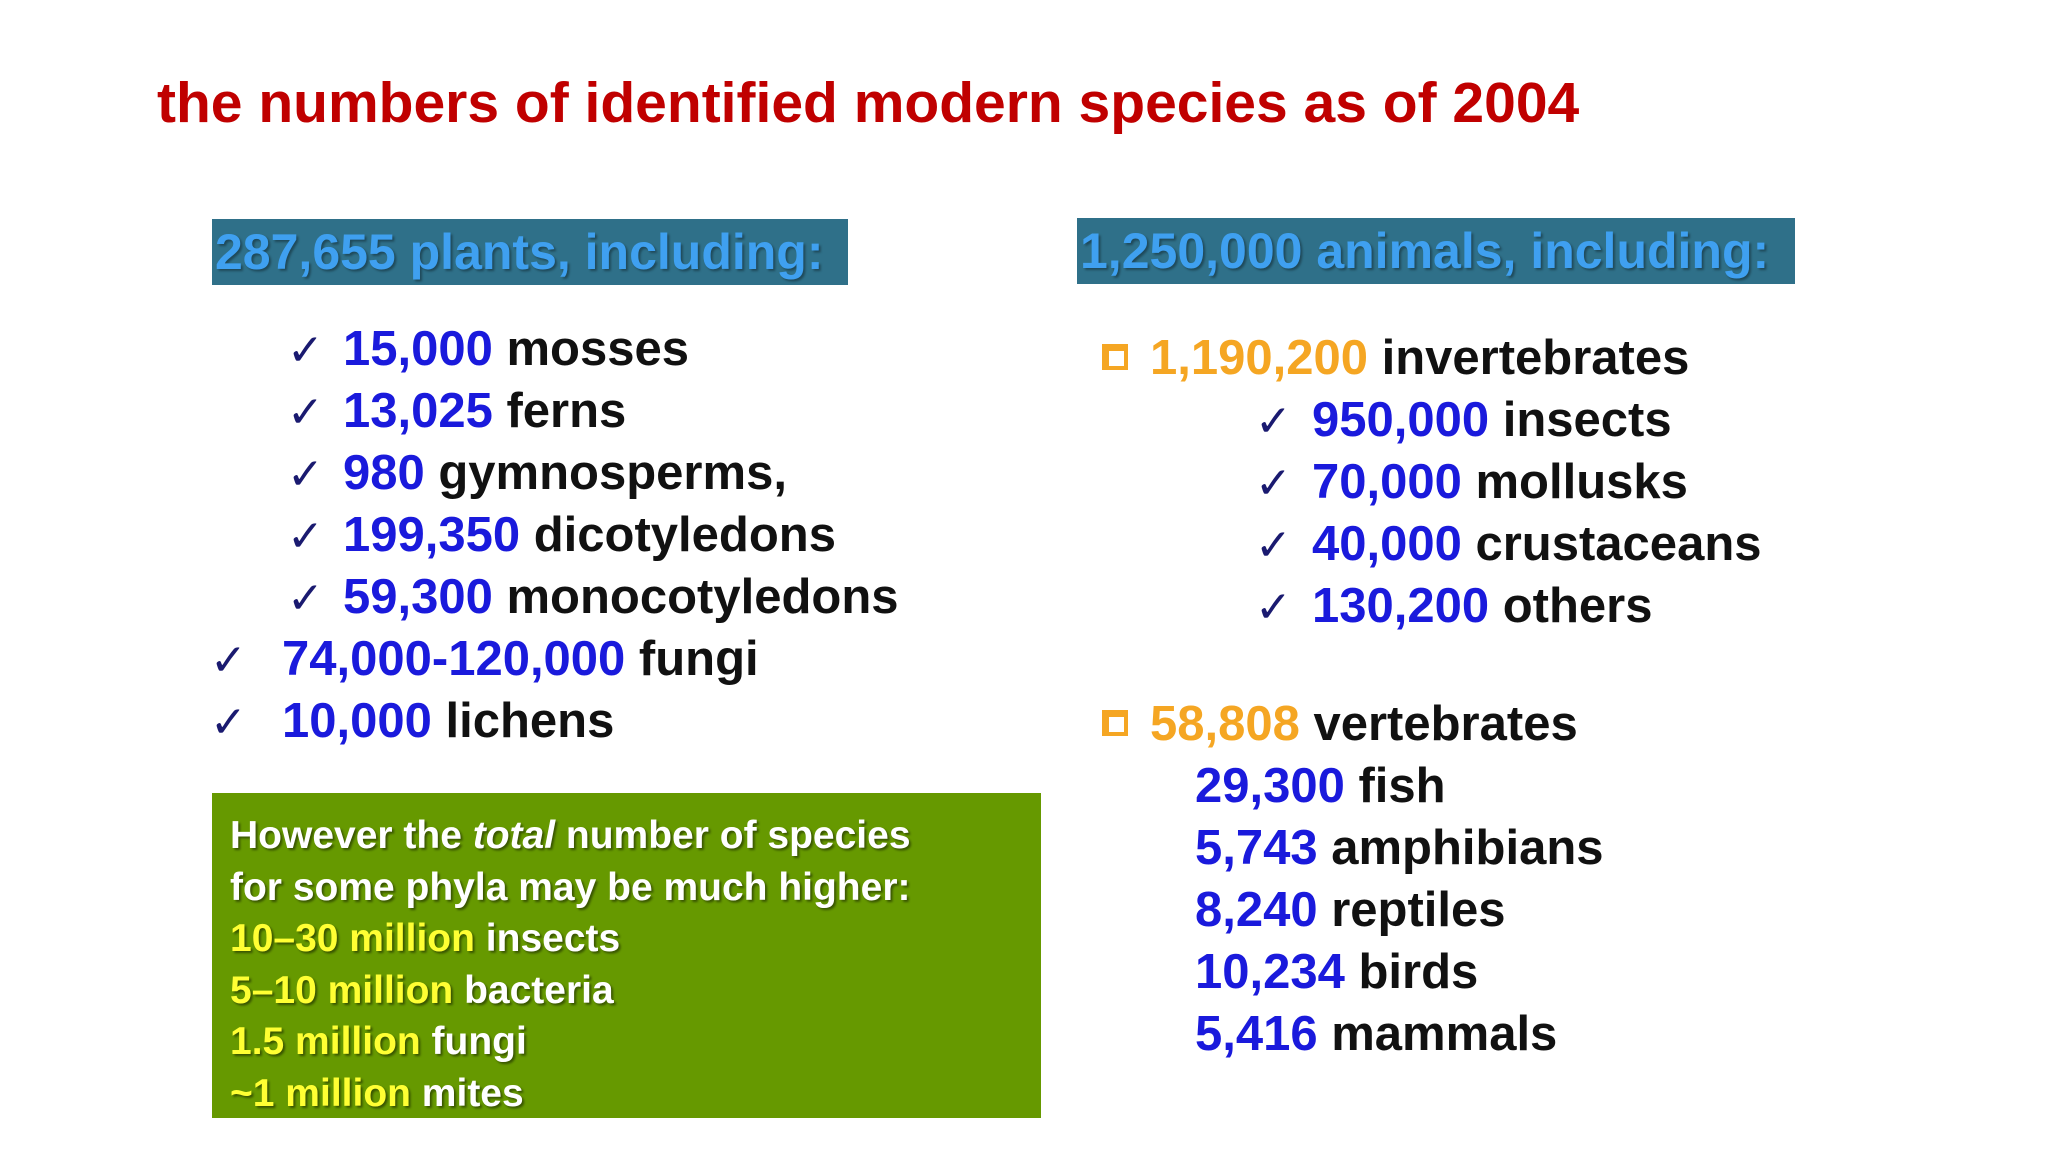 This screenshot has width=2048, height=1152. Describe the element at coordinates (1508, 544) in the screenshot. I see `invertebrate-item-crustaceans: ✓ 40,000 crustaceans` at that location.